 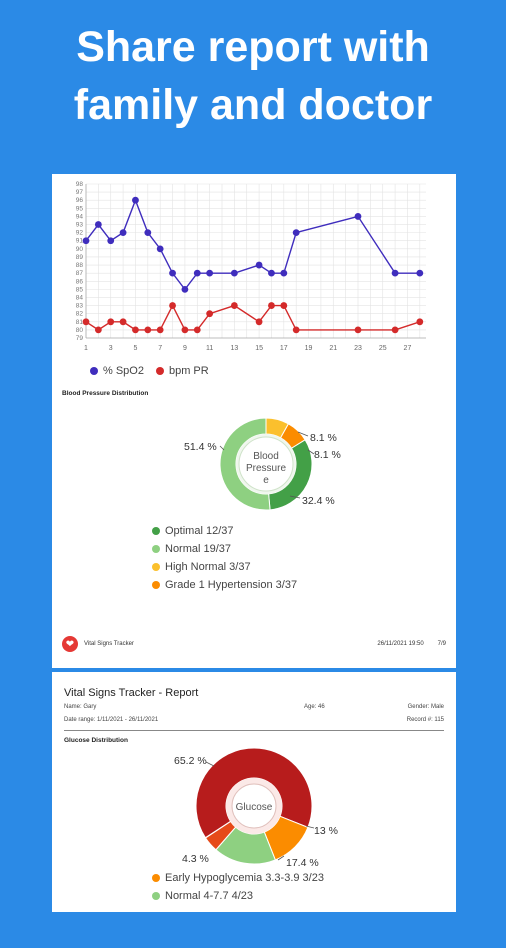 What do you see at coordinates (80, 200) in the screenshot?
I see `y-tick-label: 96` at bounding box center [80, 200].